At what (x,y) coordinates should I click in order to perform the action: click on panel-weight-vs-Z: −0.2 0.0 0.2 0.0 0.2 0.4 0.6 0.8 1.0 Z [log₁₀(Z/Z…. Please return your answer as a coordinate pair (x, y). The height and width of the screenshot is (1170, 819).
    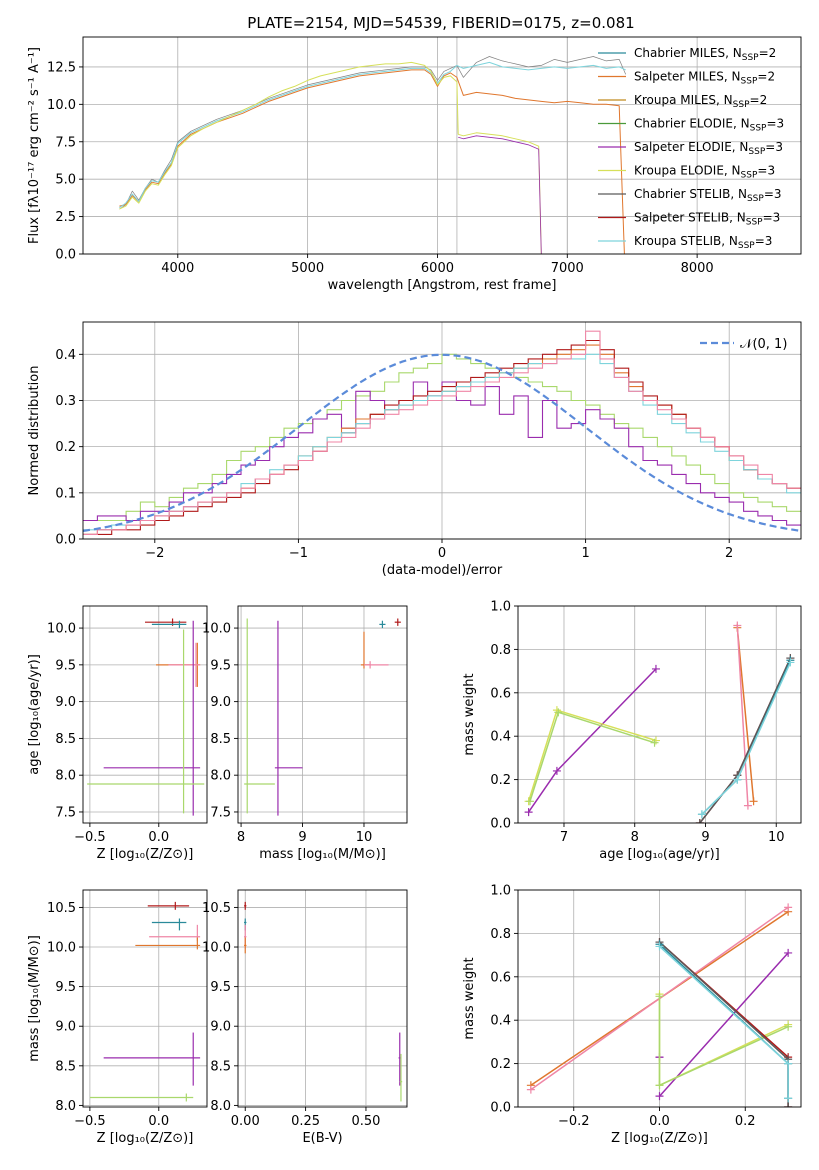
    Looking at the image, I should click on (632, 1015).